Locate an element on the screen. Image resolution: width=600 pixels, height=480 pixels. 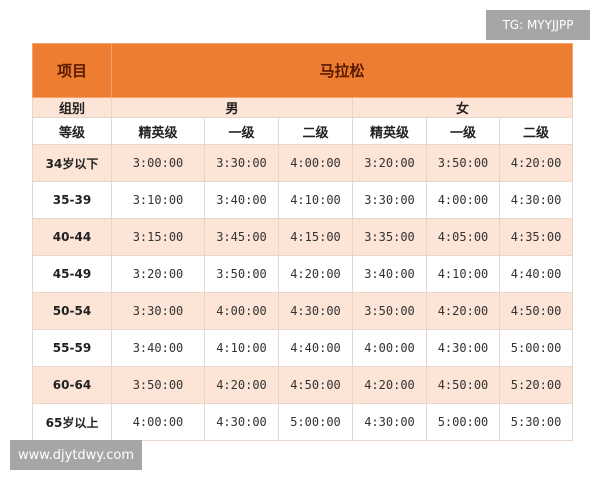
header-row: 项目 马拉松 is located at coordinates (303, 70).